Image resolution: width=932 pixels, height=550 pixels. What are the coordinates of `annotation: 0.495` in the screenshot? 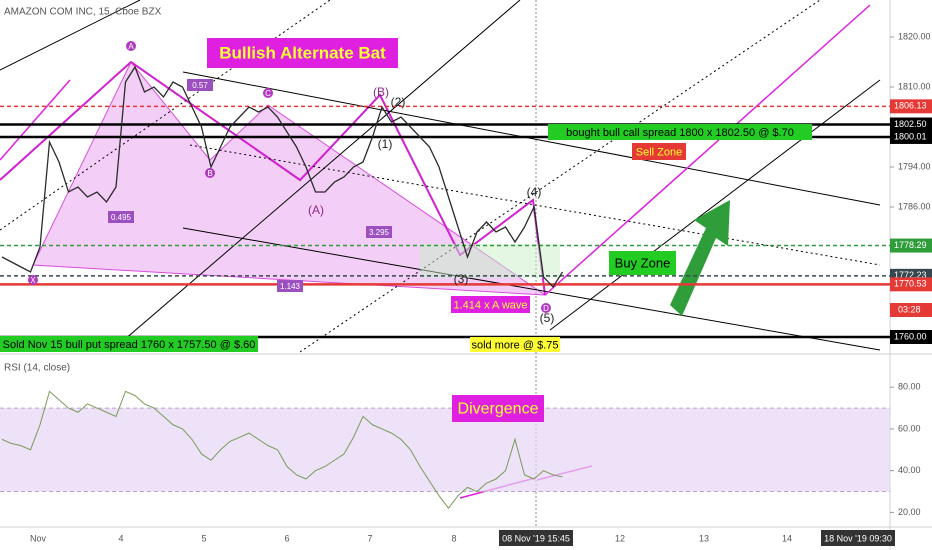 It's located at (121, 217).